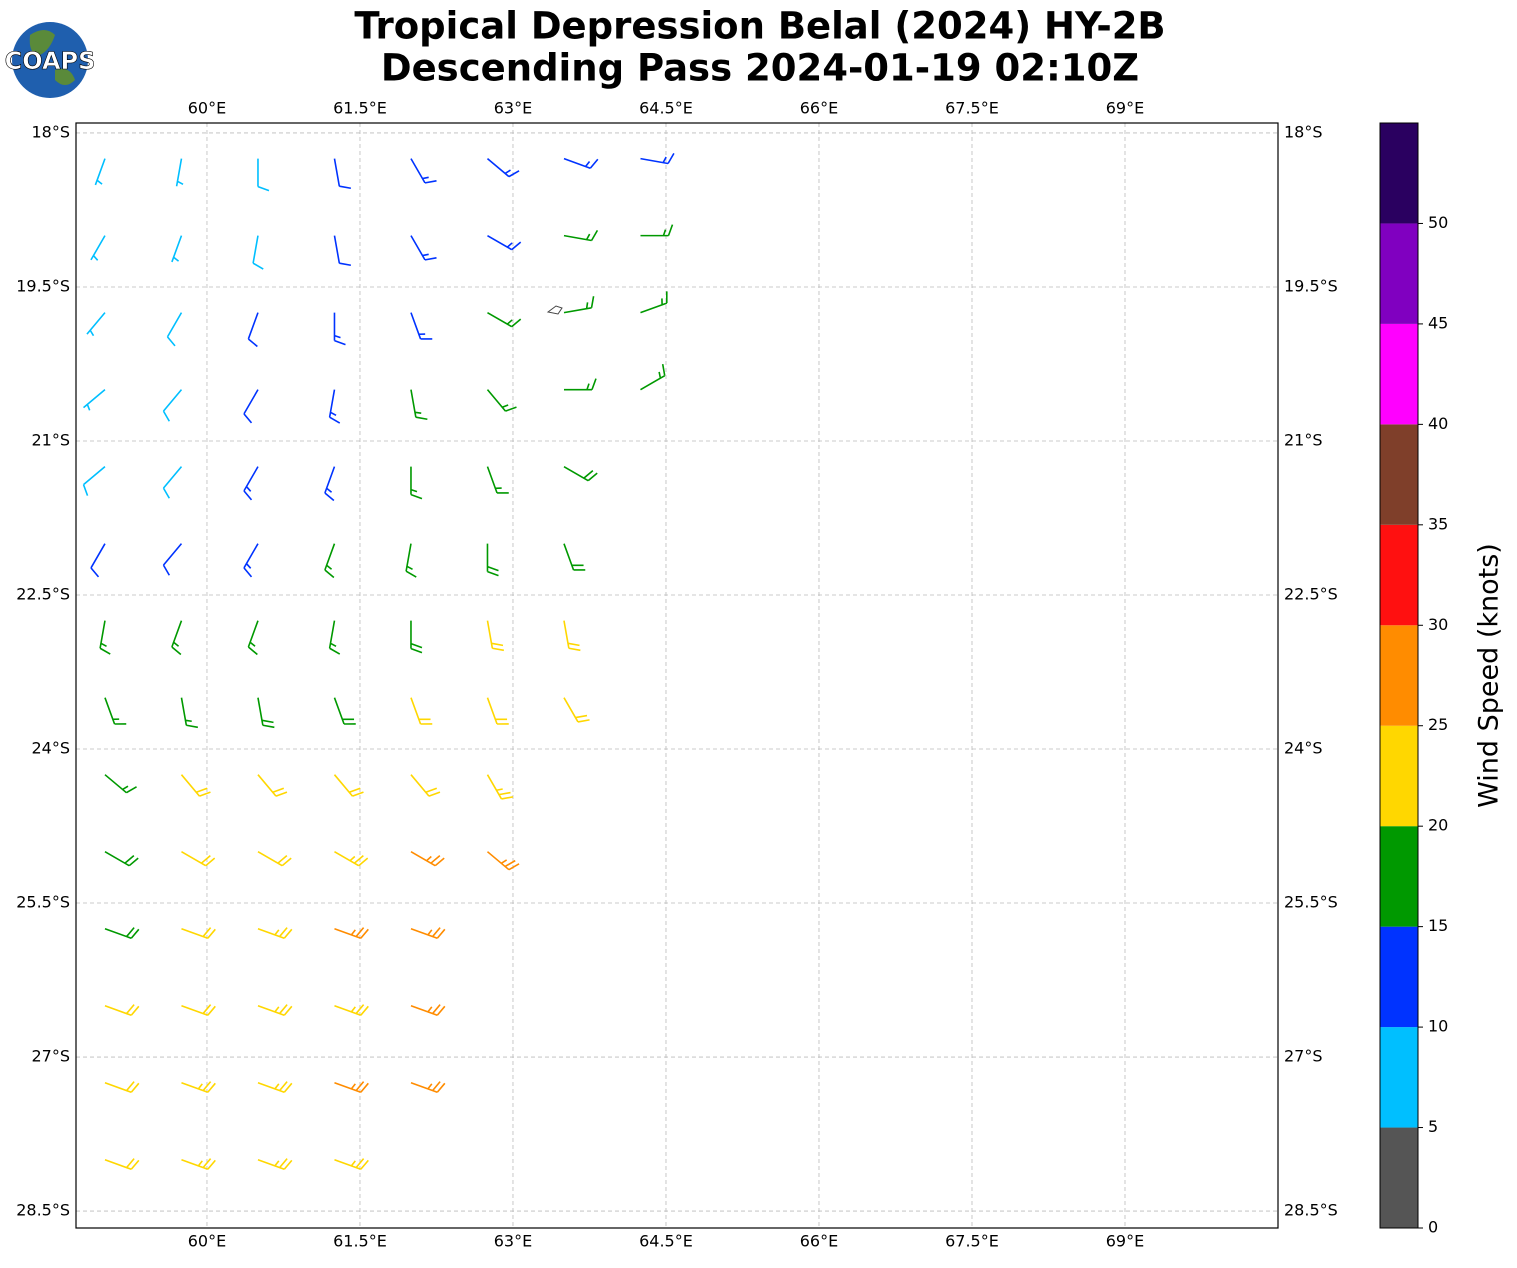  I want to click on x-tick-label: 66°E, so click(819, 1241).